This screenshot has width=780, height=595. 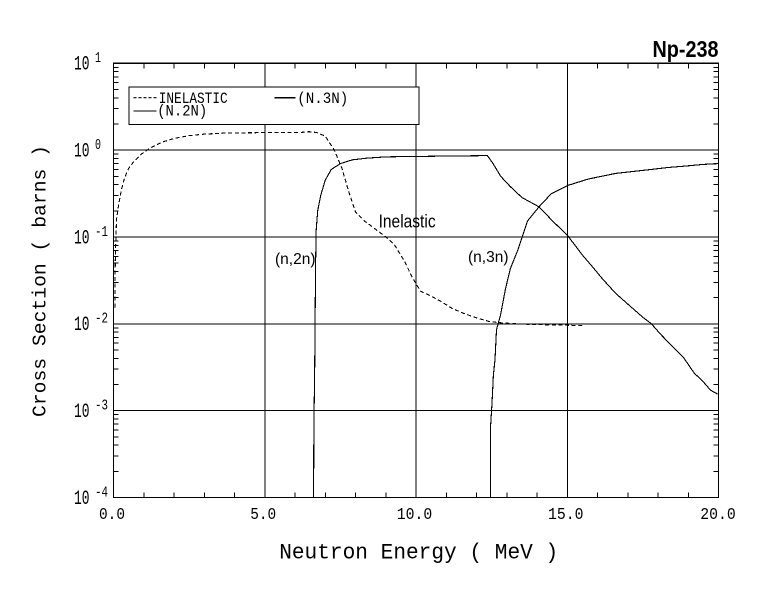 I want to click on svg-text: Neutron Energy ( MeV ), so click(x=418, y=553).